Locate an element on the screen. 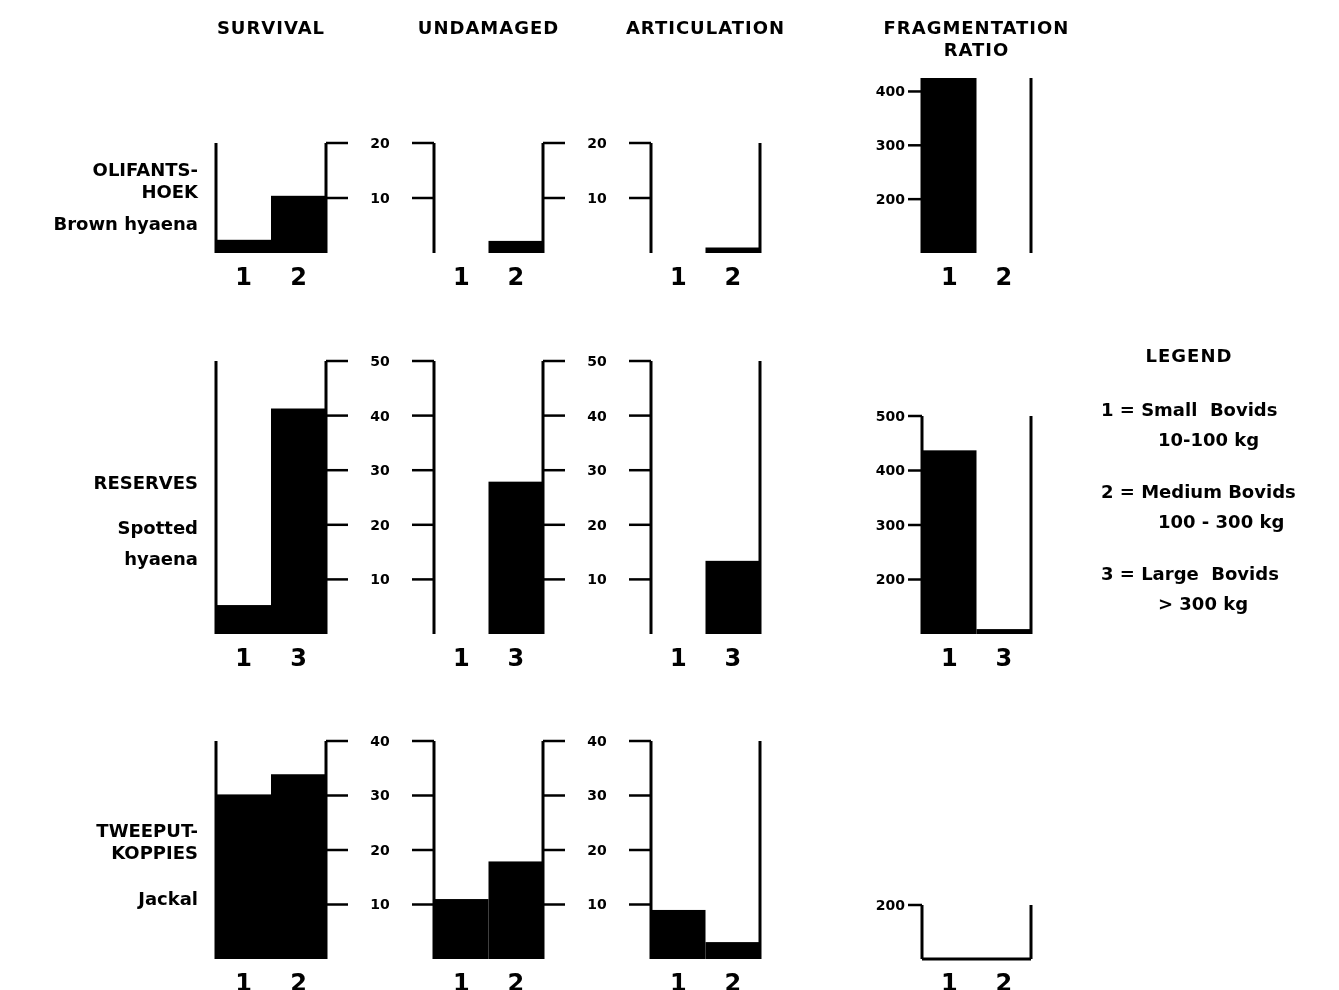  chart-title: FRAGMENTATION RATIO is located at coordinates (976, 38).